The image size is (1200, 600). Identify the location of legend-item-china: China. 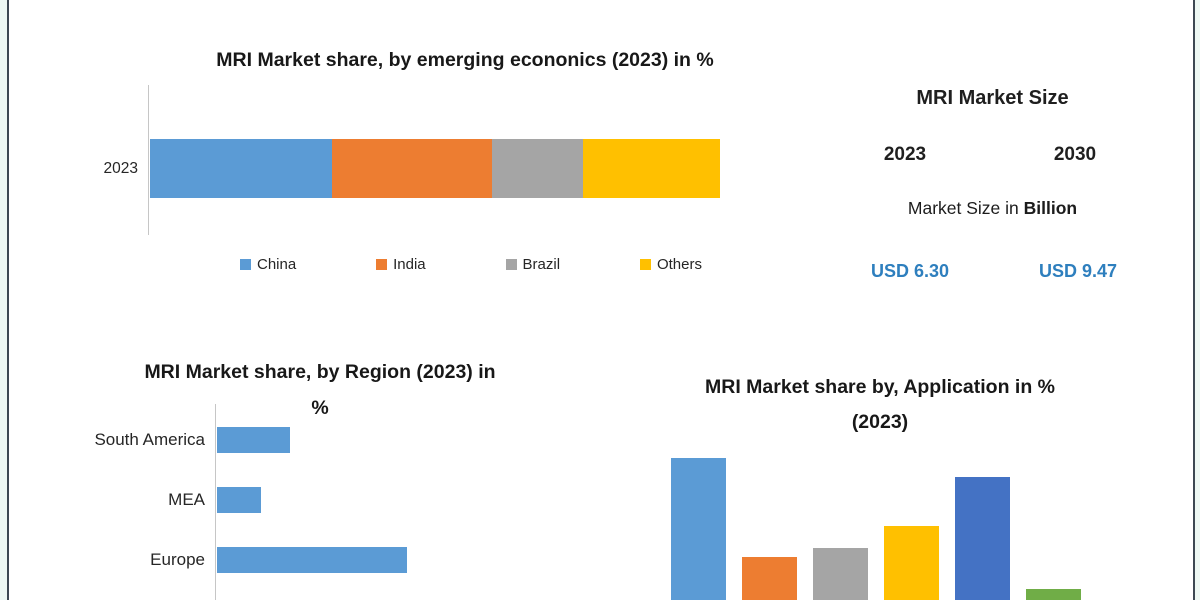
(268, 264).